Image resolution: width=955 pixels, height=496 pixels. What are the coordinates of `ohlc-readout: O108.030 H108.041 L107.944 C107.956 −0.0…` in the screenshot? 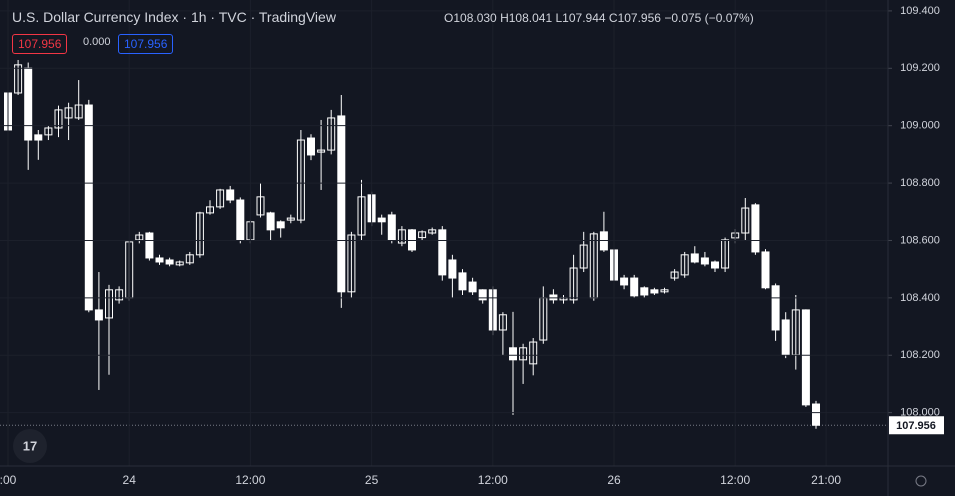 It's located at (599, 18).